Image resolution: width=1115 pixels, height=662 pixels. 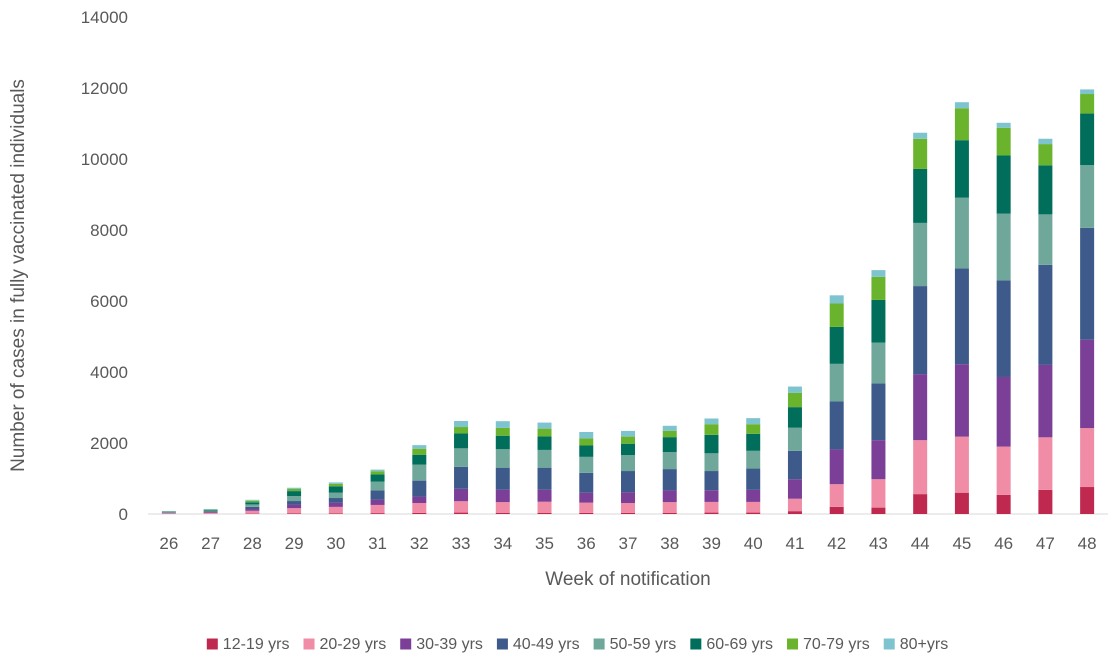 I want to click on legend-item: 70-79 yrs, so click(x=828, y=644).